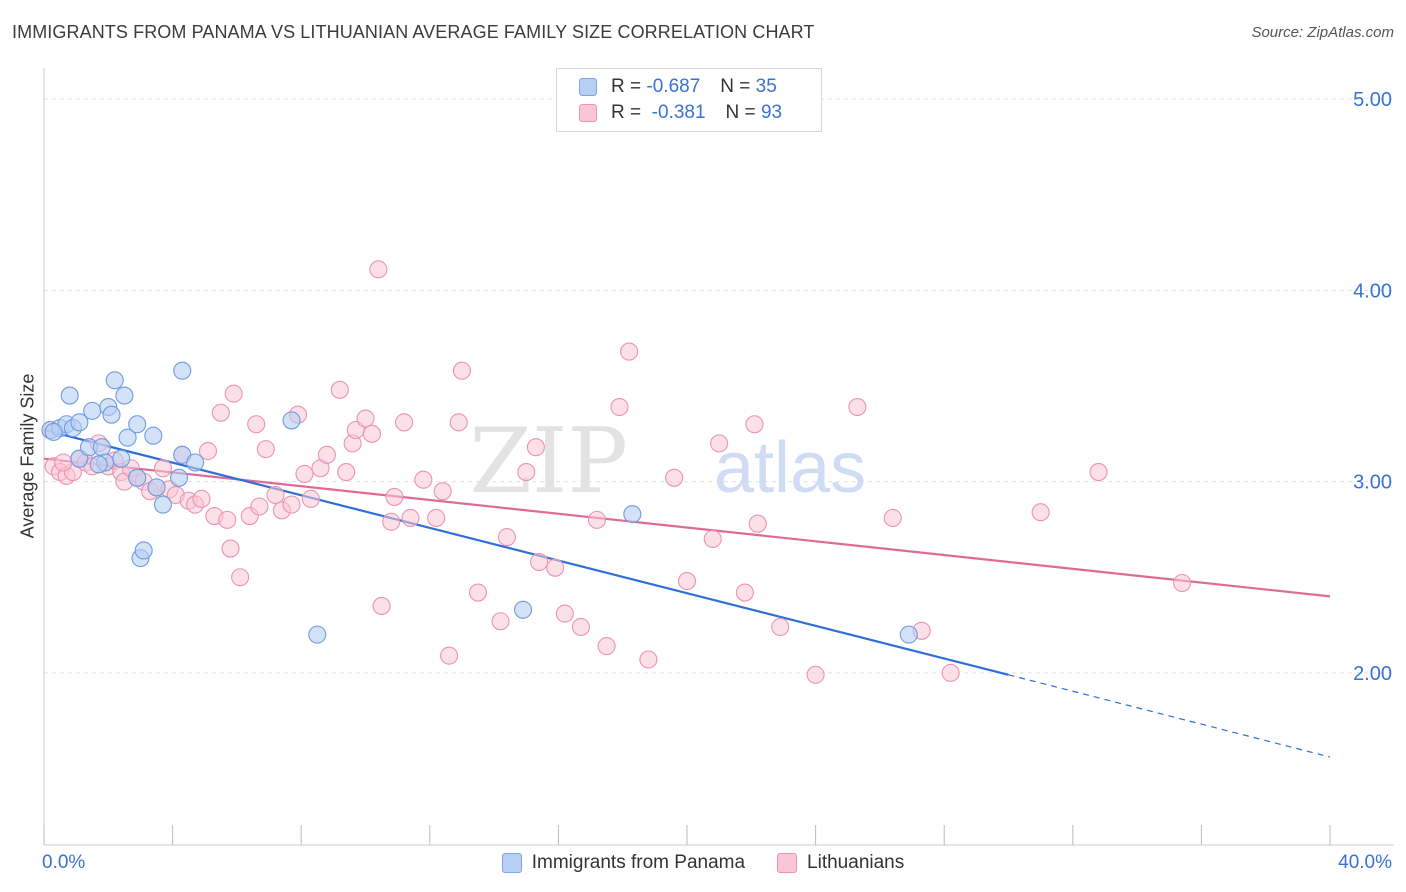 The width and height of the screenshot is (1406, 892). I want to click on y-tick-label: 3.00, so click(1372, 483).